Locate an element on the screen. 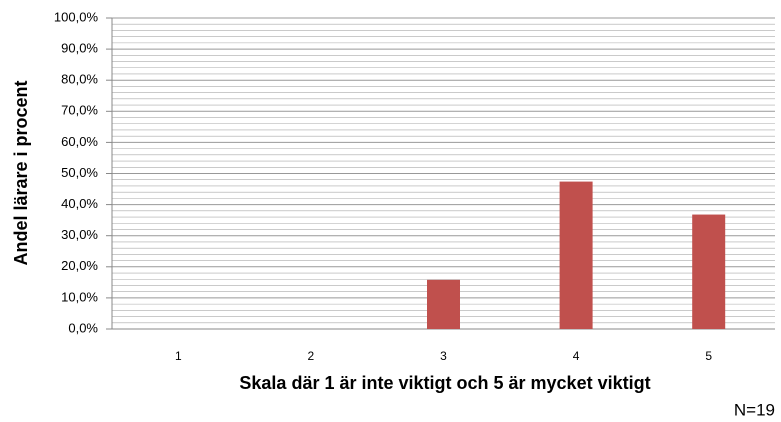 The image size is (781, 422). y-tick-label: 100,0% is located at coordinates (76, 16).